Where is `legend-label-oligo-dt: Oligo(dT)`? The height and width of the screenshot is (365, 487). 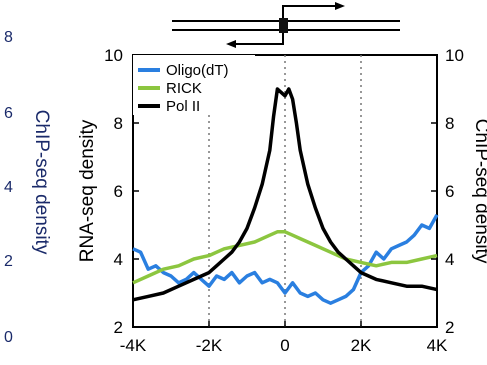 legend-label-oligo-dt: Oligo(dT) is located at coordinates (197, 70).